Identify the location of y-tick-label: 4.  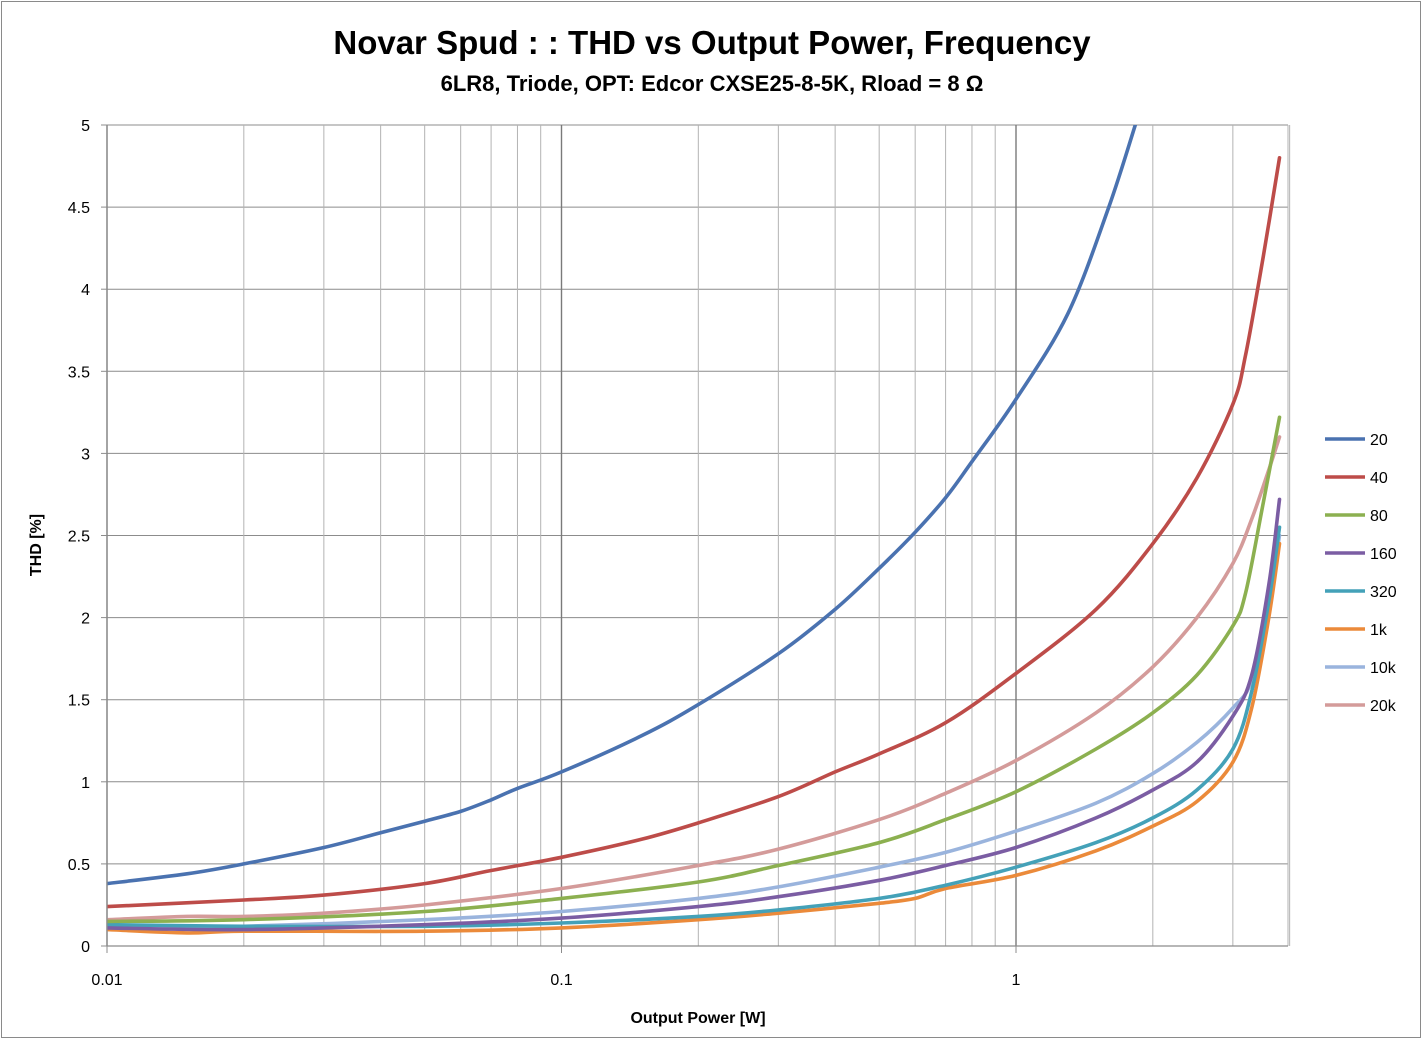
(85, 290).